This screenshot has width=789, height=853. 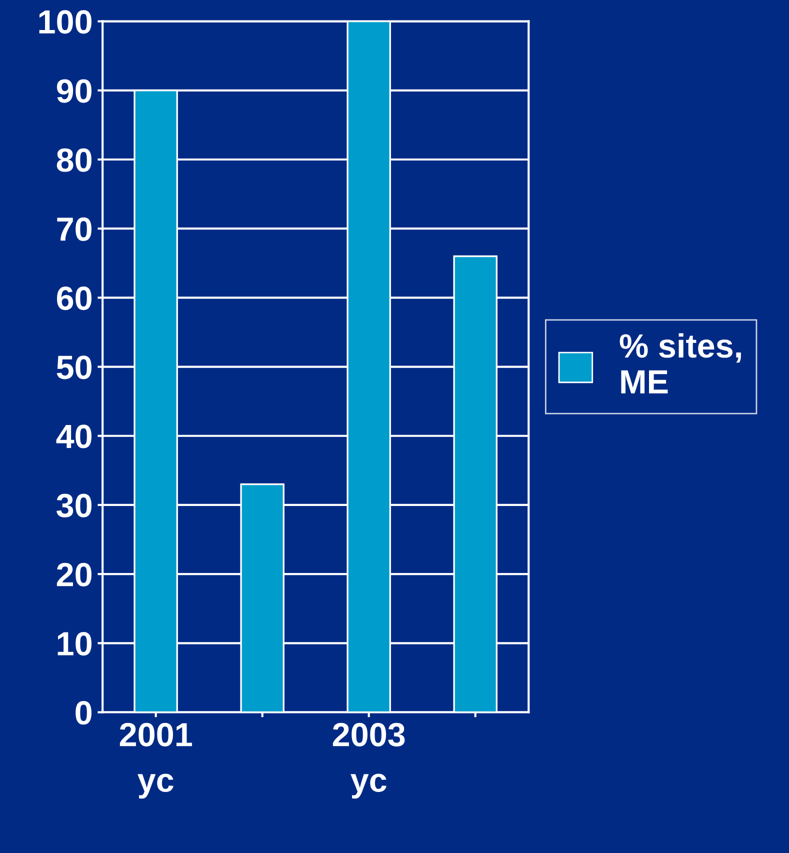 I want to click on y-tick-label: 30, so click(x=74, y=506).